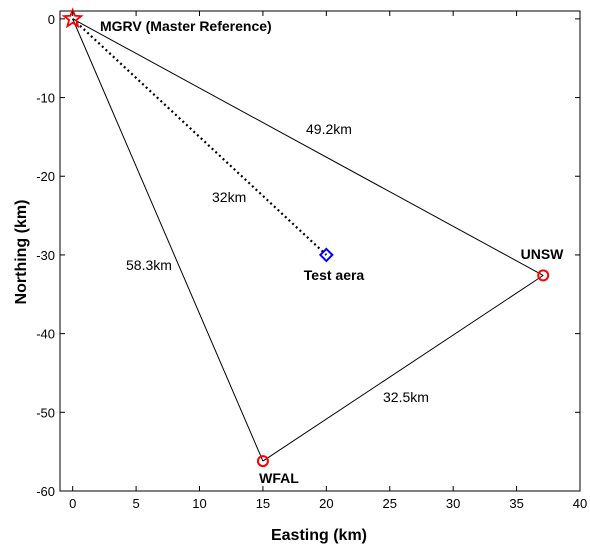 The width and height of the screenshot is (590, 544). Describe the element at coordinates (329, 129) in the screenshot. I see `distance-label: 49.2km` at that location.